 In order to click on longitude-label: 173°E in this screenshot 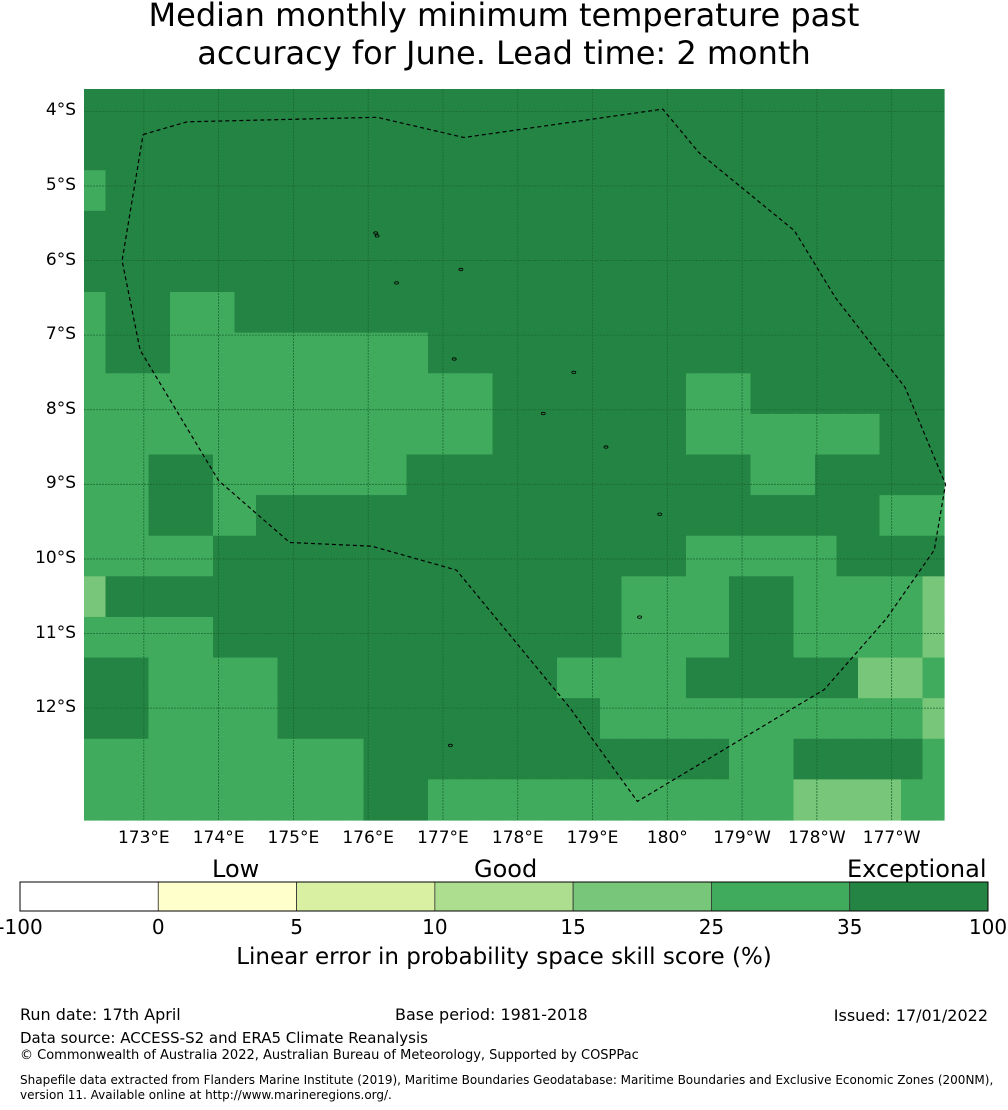, I will do `click(143, 838)`.